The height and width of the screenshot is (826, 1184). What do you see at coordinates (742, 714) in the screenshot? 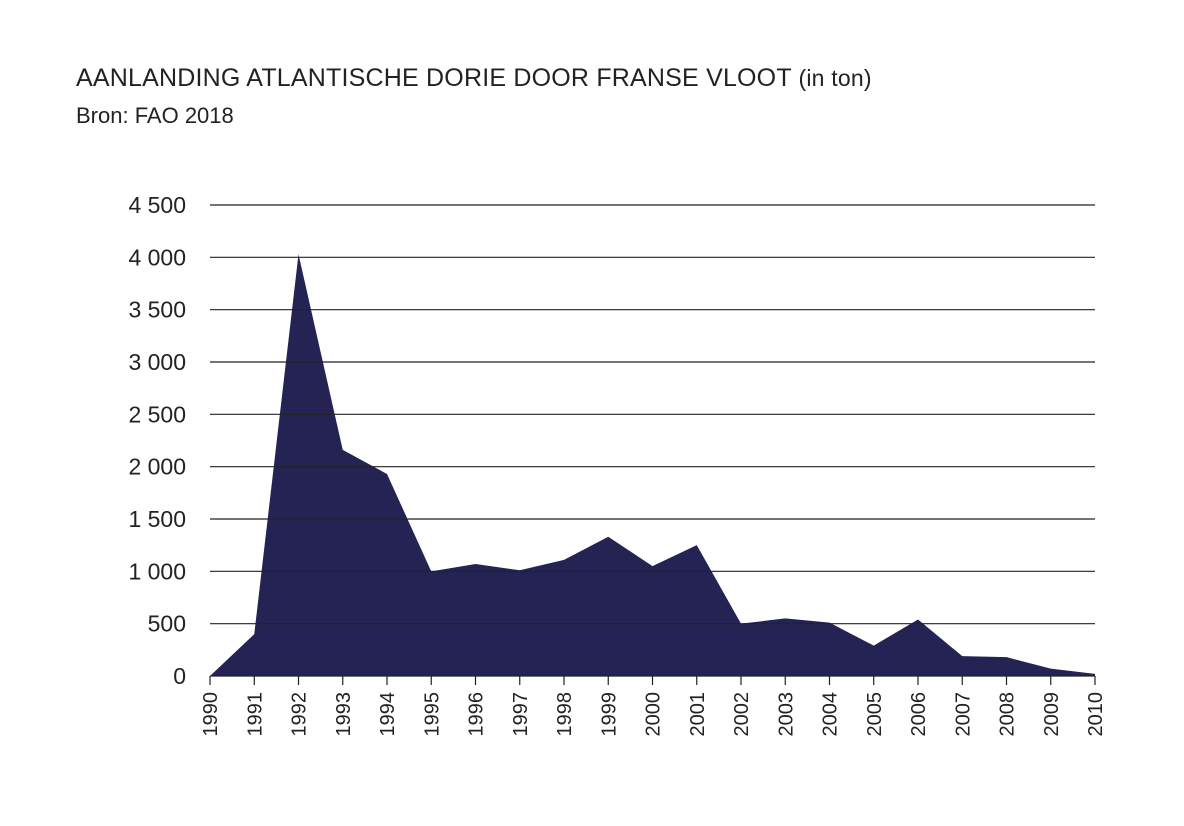
I see `x-tick-label: 2002` at bounding box center [742, 714].